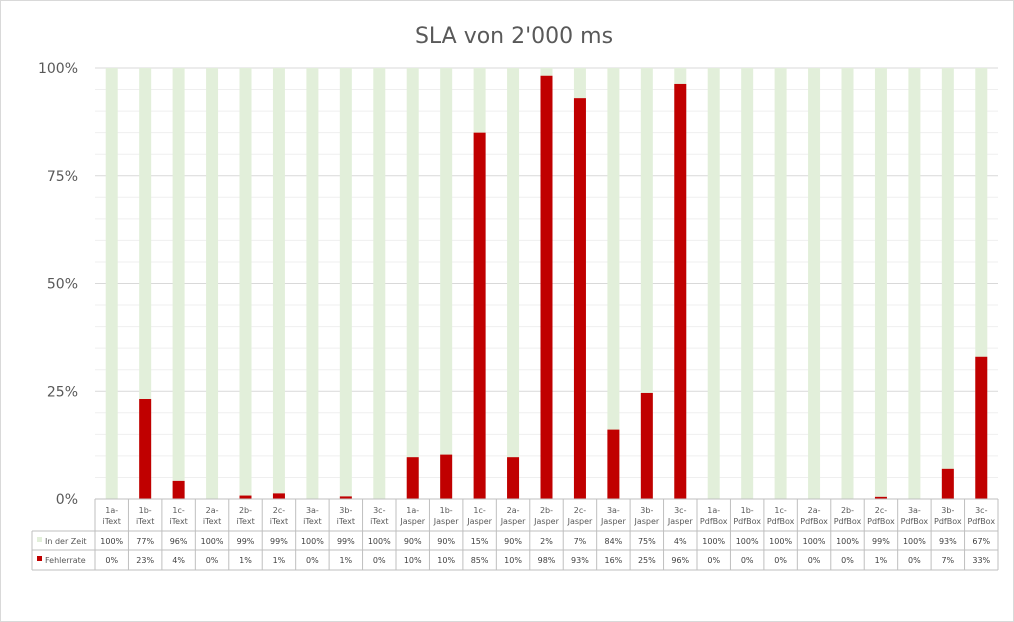  Describe the element at coordinates (66, 541) in the screenshot. I see `legend-label: In der Zeit` at that location.